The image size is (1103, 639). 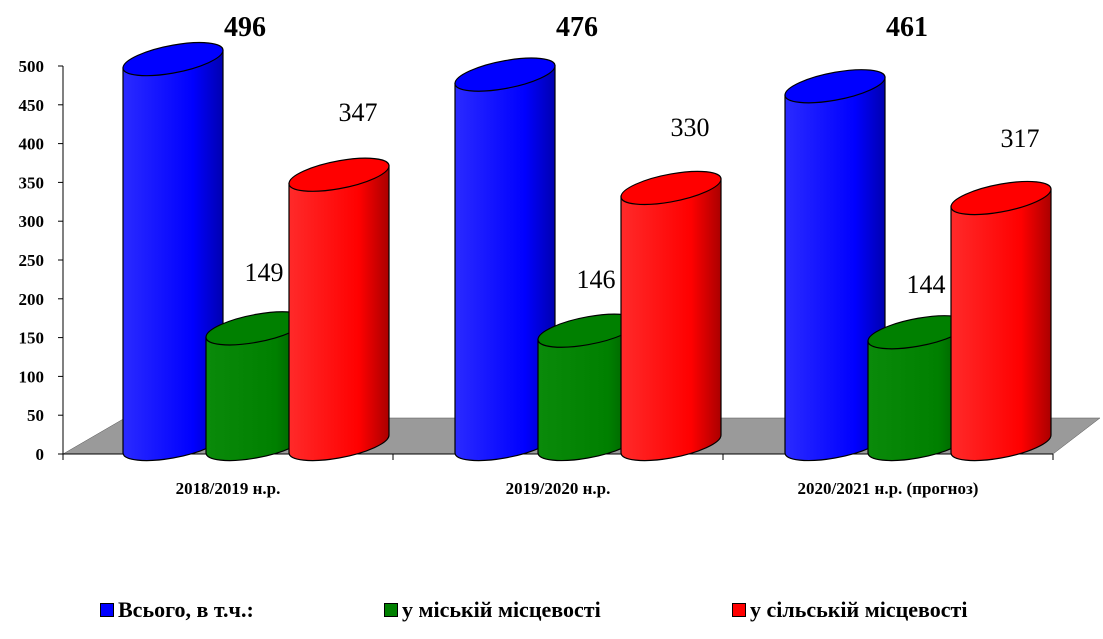 What do you see at coordinates (173, 251) in the screenshot?
I see `bar-total` at bounding box center [173, 251].